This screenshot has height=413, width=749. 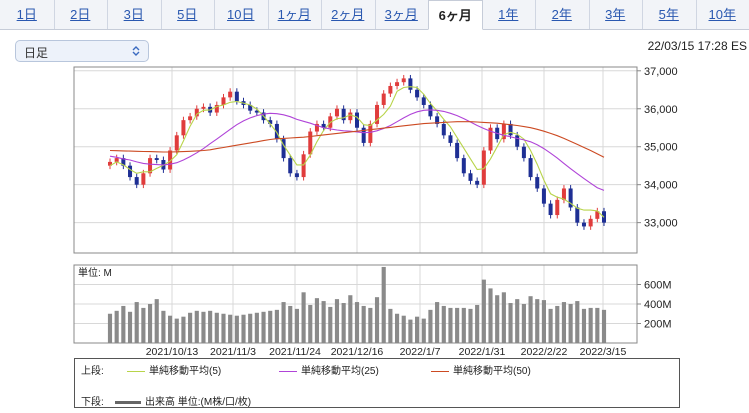 I want to click on tab-3: 3日, so click(x=134, y=14).